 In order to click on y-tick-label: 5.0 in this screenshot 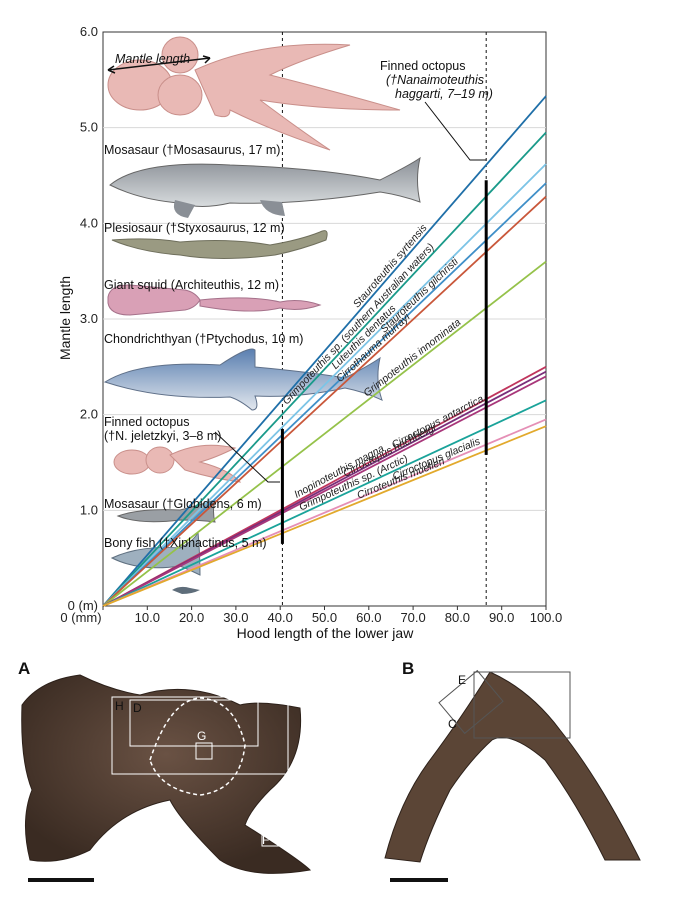, I will do `click(89, 127)`.